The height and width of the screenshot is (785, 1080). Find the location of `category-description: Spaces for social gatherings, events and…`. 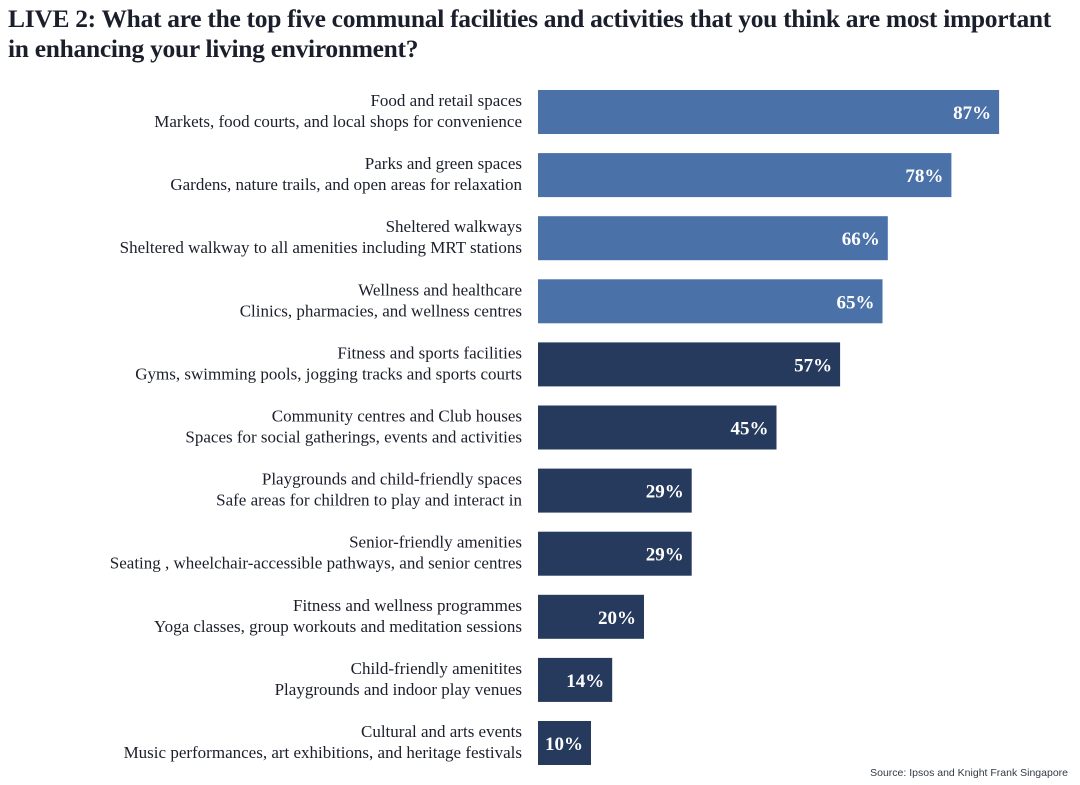

category-description: Spaces for social gatherings, events and… is located at coordinates (353, 437).